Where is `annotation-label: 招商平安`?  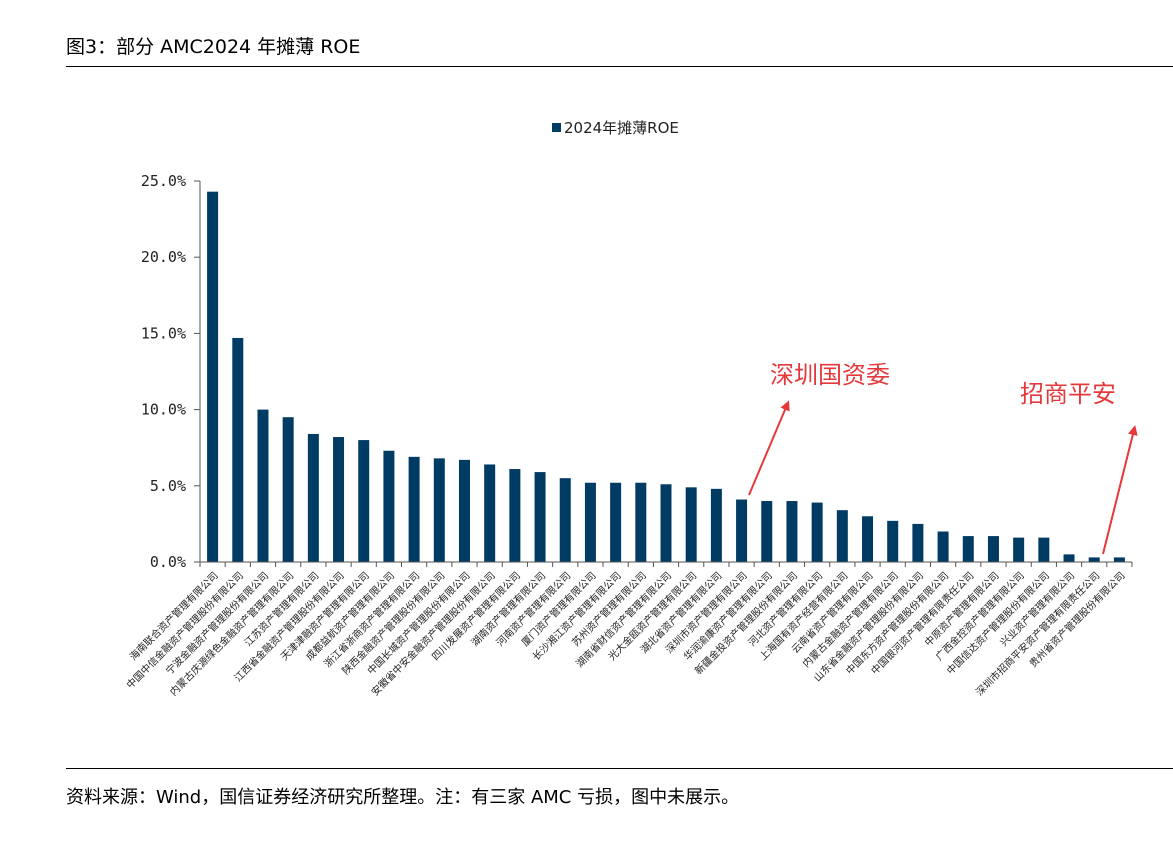 annotation-label: 招商平安 is located at coordinates (1068, 394).